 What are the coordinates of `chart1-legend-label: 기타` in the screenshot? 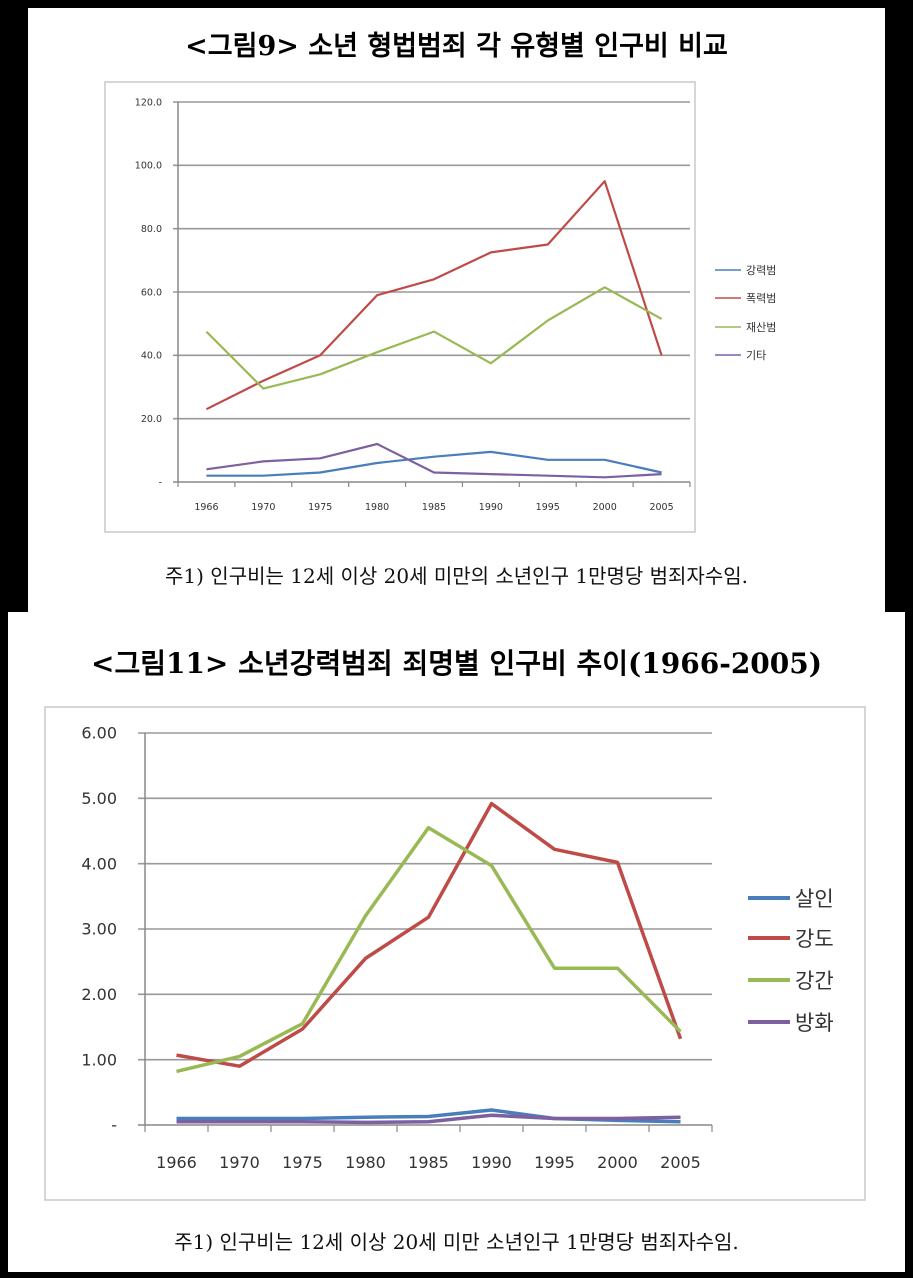 It's located at (756, 355).